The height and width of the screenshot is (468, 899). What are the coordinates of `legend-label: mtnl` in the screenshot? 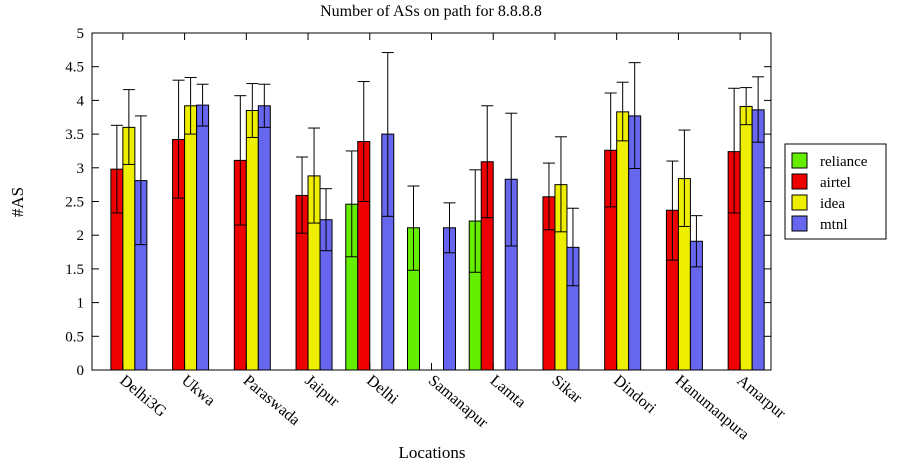 It's located at (834, 225).